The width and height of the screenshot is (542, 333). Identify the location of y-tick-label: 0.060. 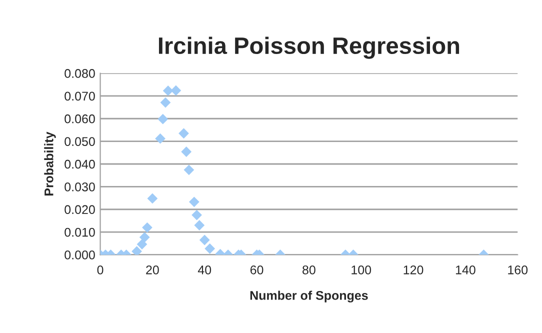
(79, 119).